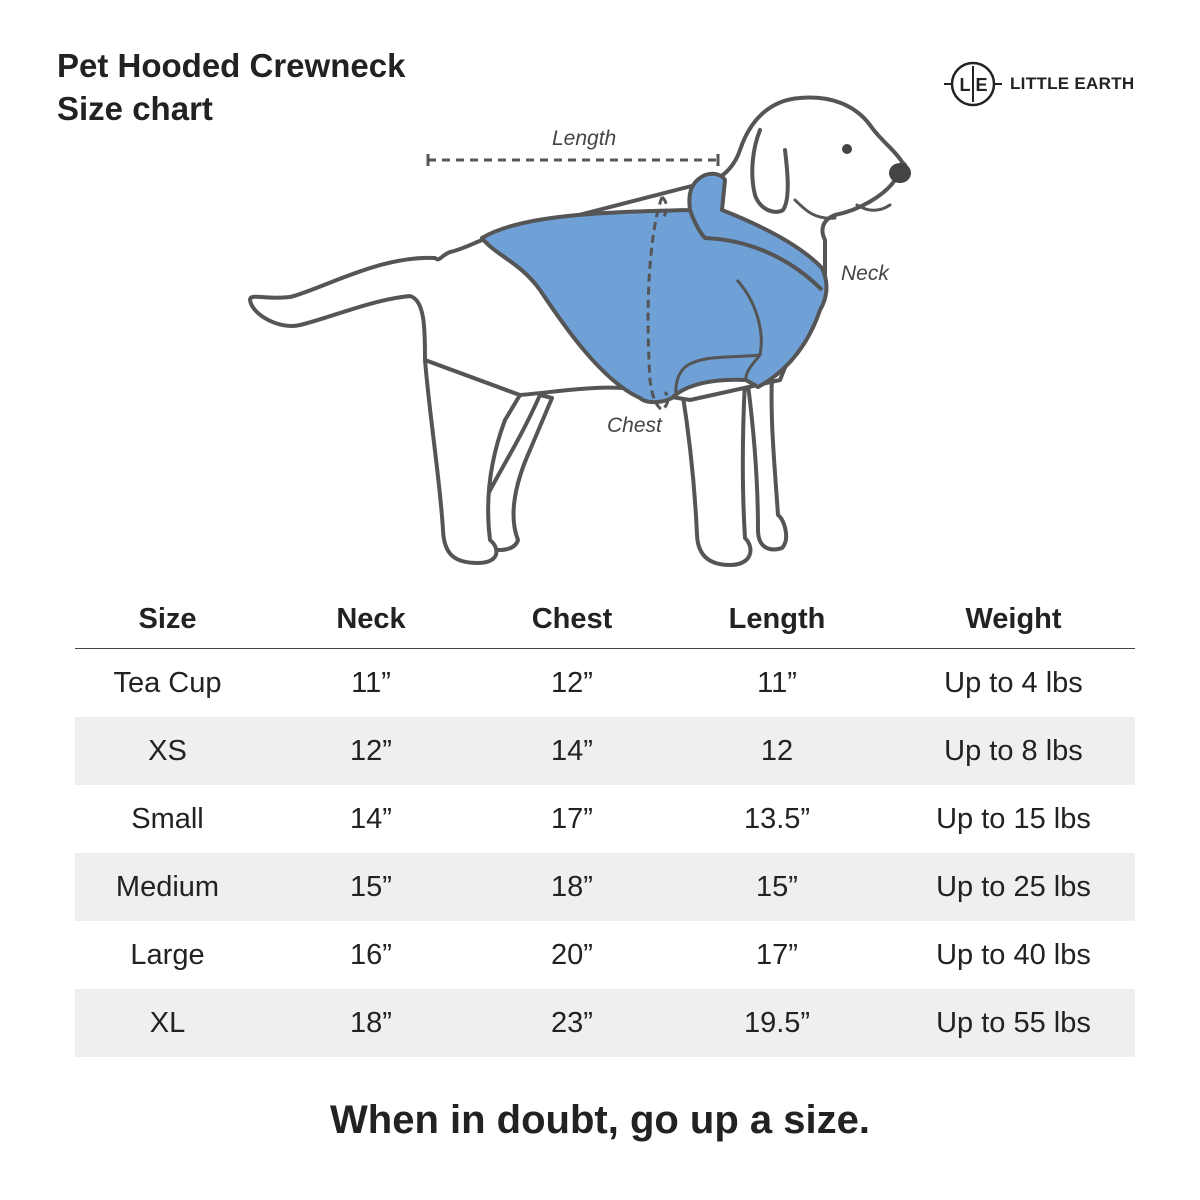 The width and height of the screenshot is (1200, 1200). What do you see at coordinates (231, 65) in the screenshot?
I see `title-line-1: Pet Hooded Crewneck` at bounding box center [231, 65].